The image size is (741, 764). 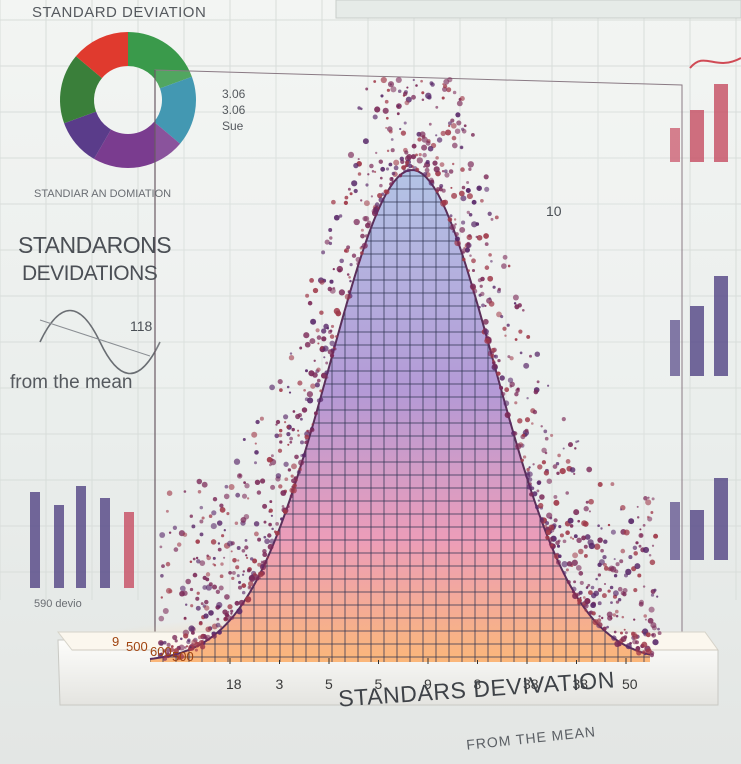 What do you see at coordinates (141, 326) in the screenshot?
I see `side-tick-left: 118` at bounding box center [141, 326].